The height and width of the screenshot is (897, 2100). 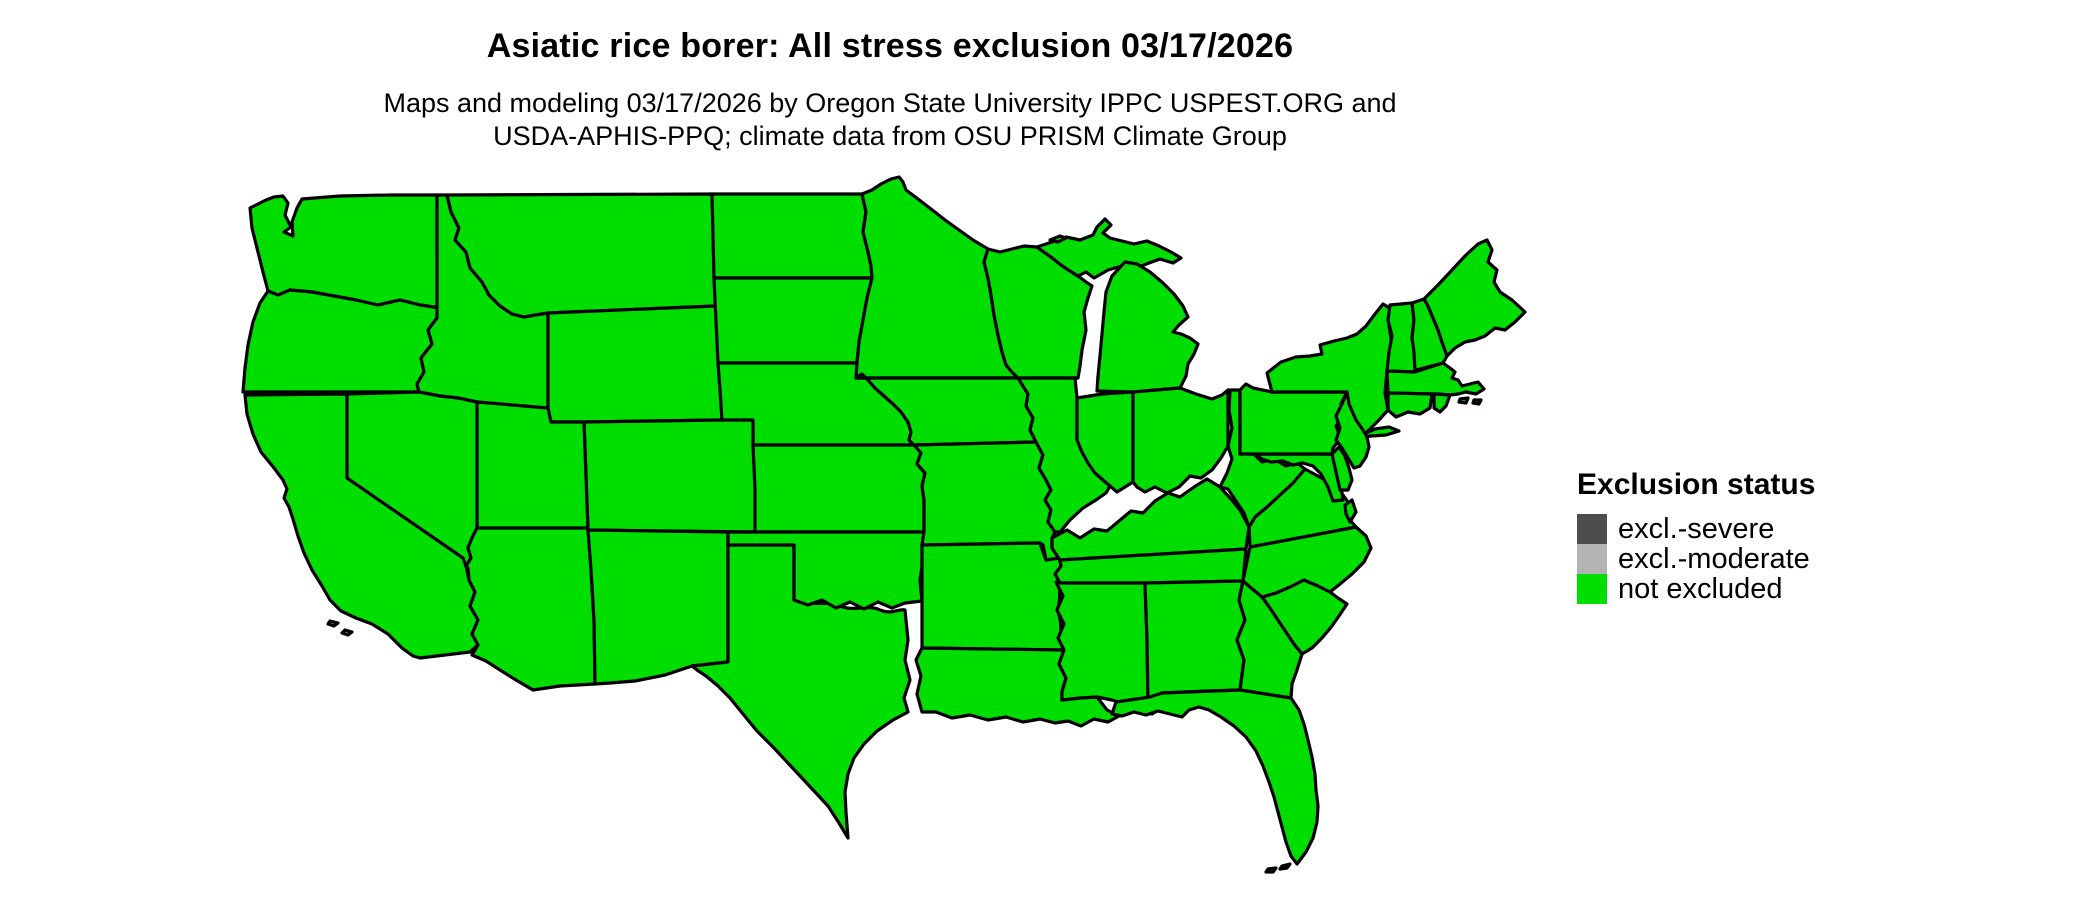 What do you see at coordinates (1342, 468) in the screenshot?
I see `state-delaware` at bounding box center [1342, 468].